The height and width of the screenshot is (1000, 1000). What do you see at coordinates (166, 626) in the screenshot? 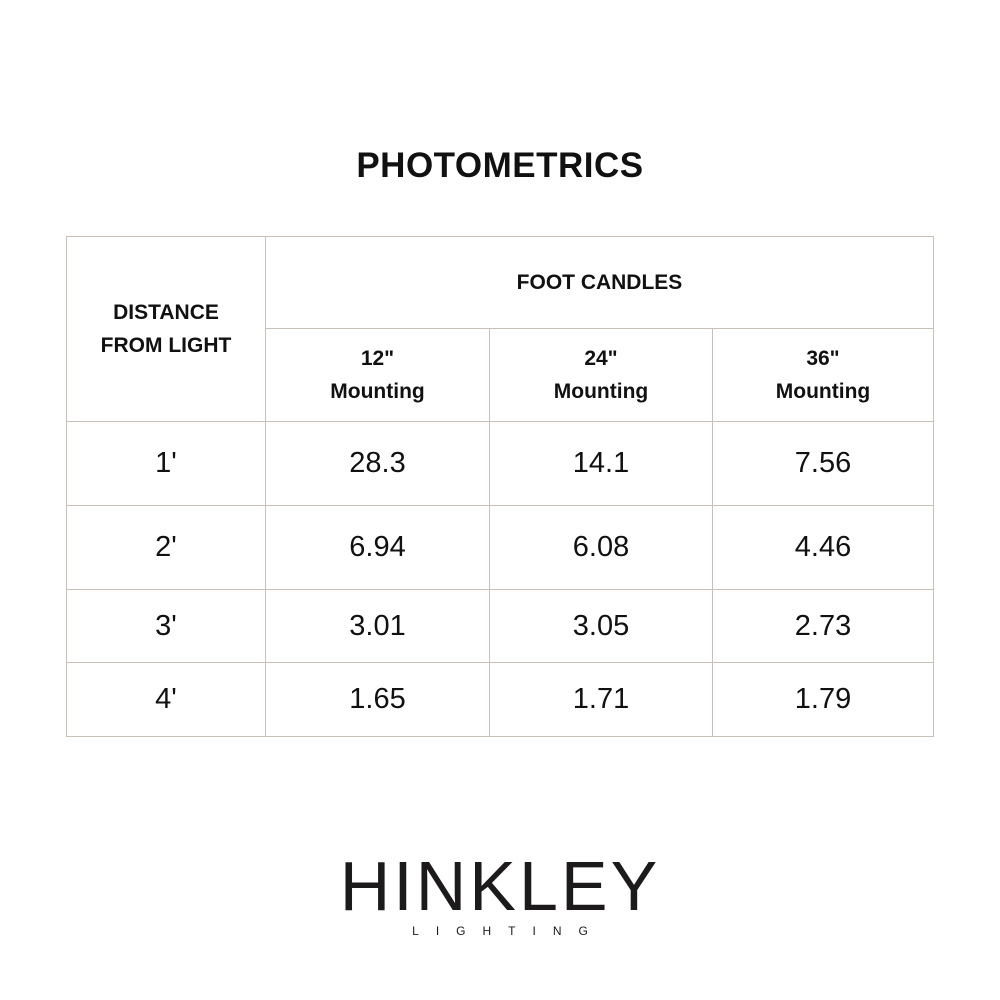
I see `distance-cell: 3'` at bounding box center [166, 626].